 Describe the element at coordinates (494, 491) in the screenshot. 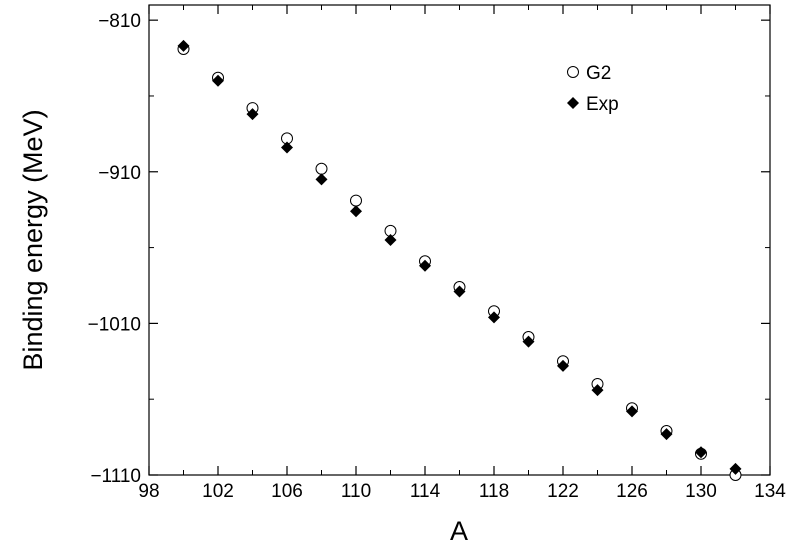

I see `x-tick-label: 118` at that location.